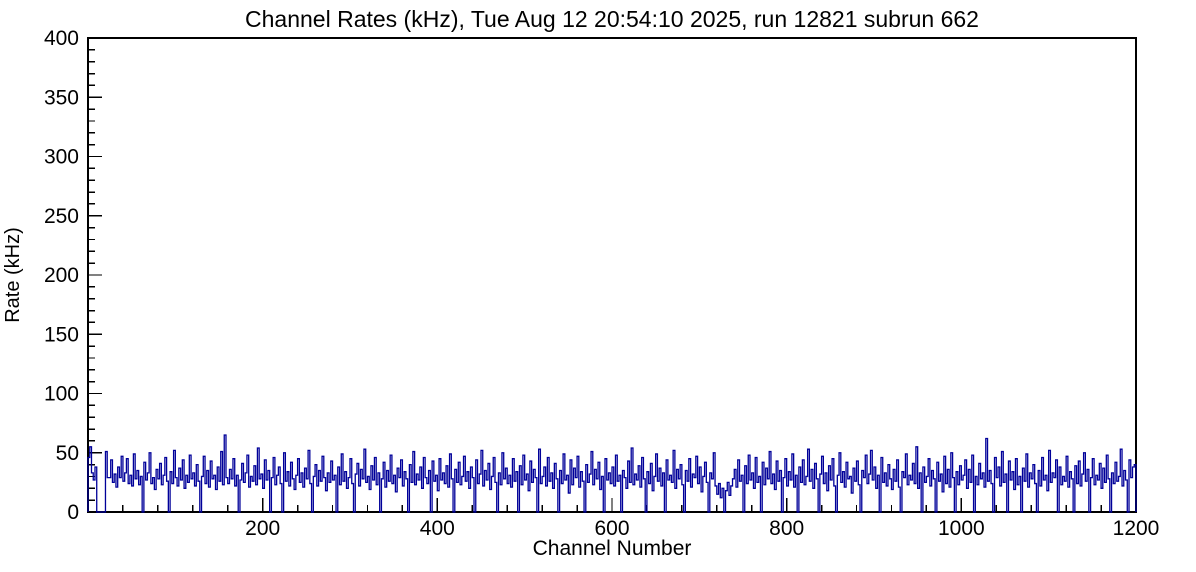 The image size is (1196, 572). I want to click on y-tick-label: 150, so click(61, 334).